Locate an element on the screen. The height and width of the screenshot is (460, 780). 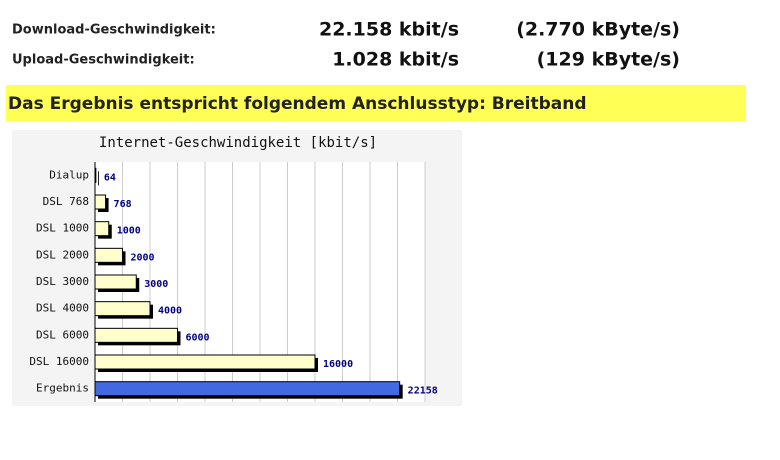
upload-label: Upload-Geschwindigkeit: is located at coordinates (103, 60).